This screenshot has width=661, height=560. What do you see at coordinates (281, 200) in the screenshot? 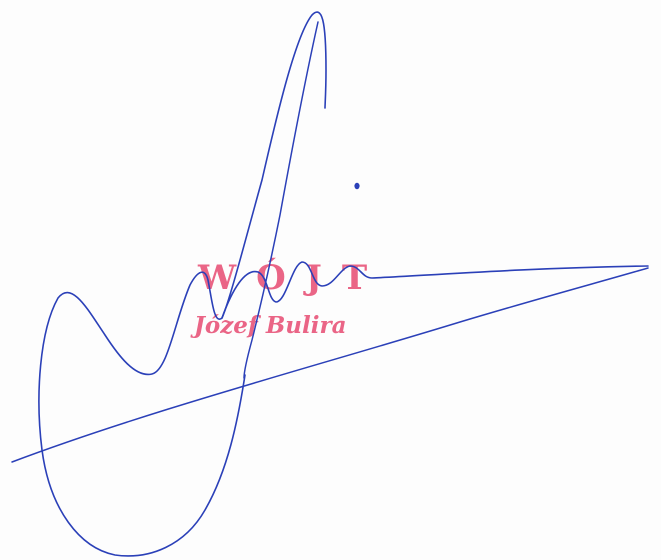
I see `signature-stroke-descender` at bounding box center [281, 200].